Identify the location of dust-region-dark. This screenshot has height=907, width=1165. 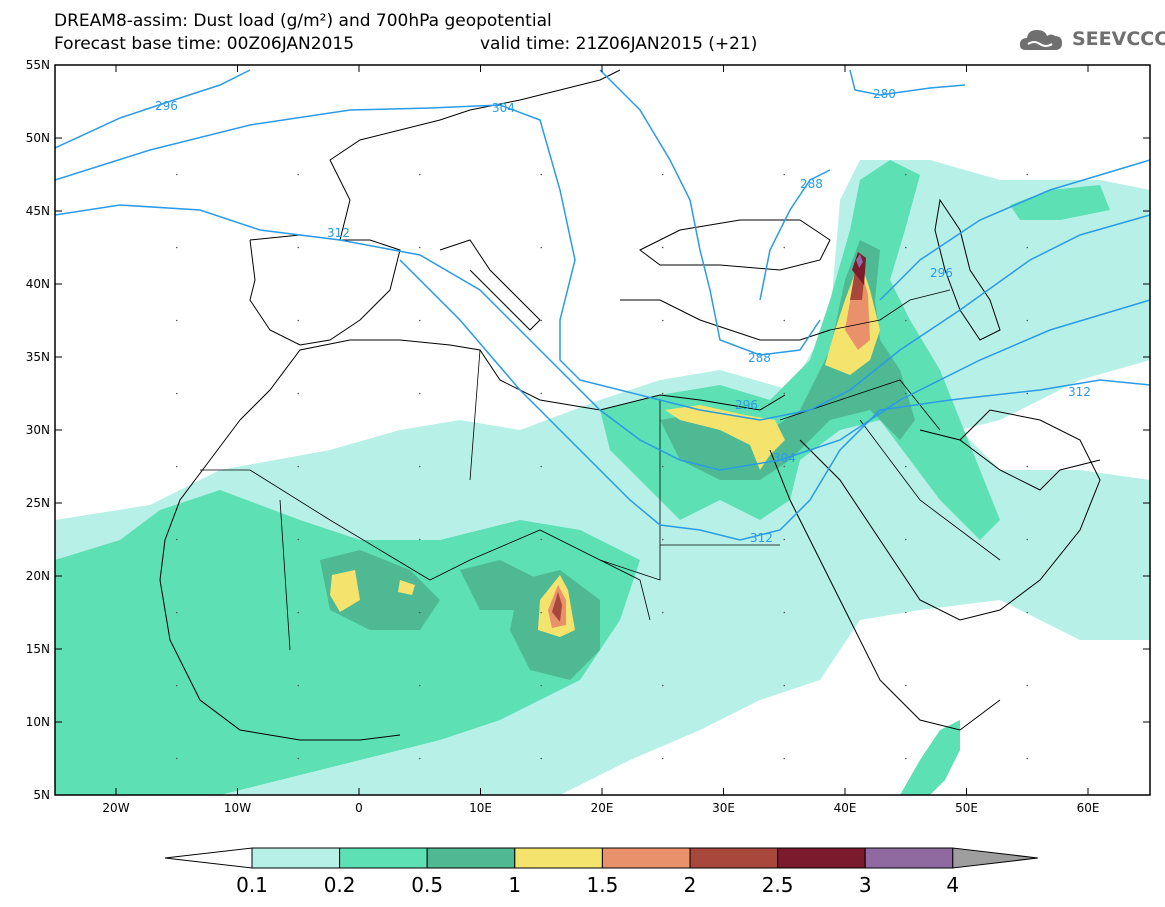
(500, 585).